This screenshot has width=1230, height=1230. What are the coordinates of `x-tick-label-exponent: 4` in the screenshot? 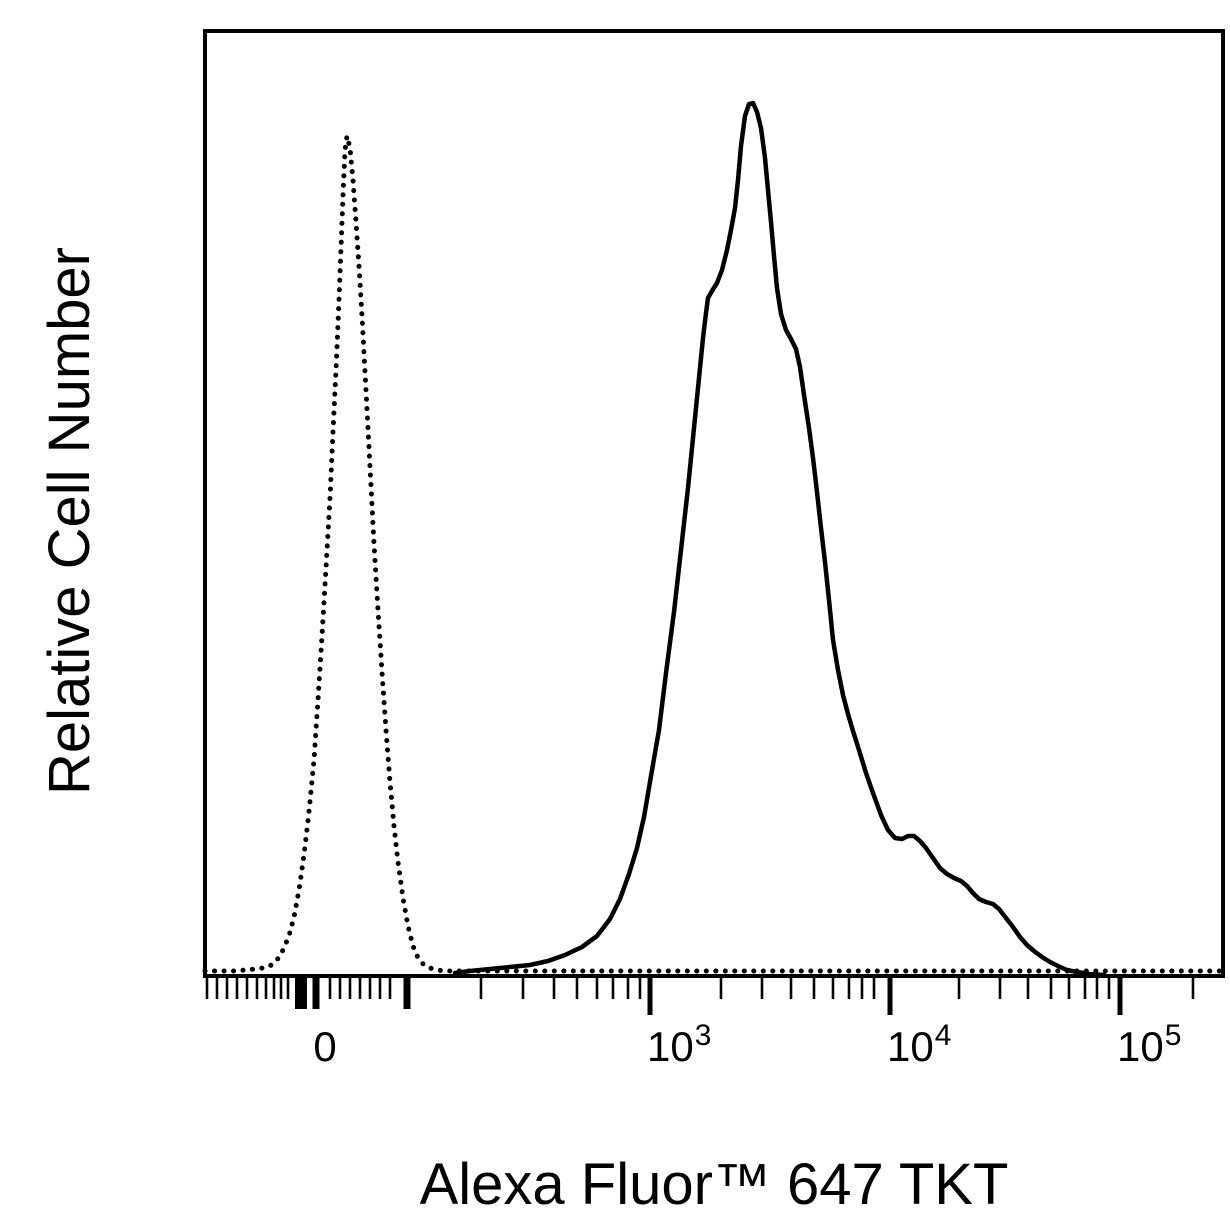 It's located at (943, 1035).